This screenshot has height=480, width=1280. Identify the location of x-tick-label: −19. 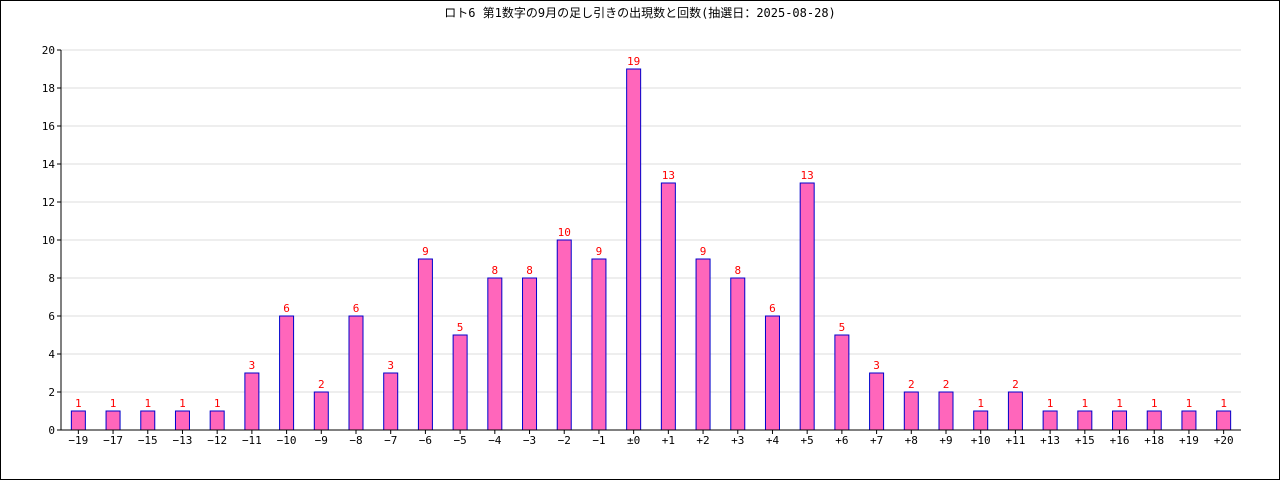
(78, 440).